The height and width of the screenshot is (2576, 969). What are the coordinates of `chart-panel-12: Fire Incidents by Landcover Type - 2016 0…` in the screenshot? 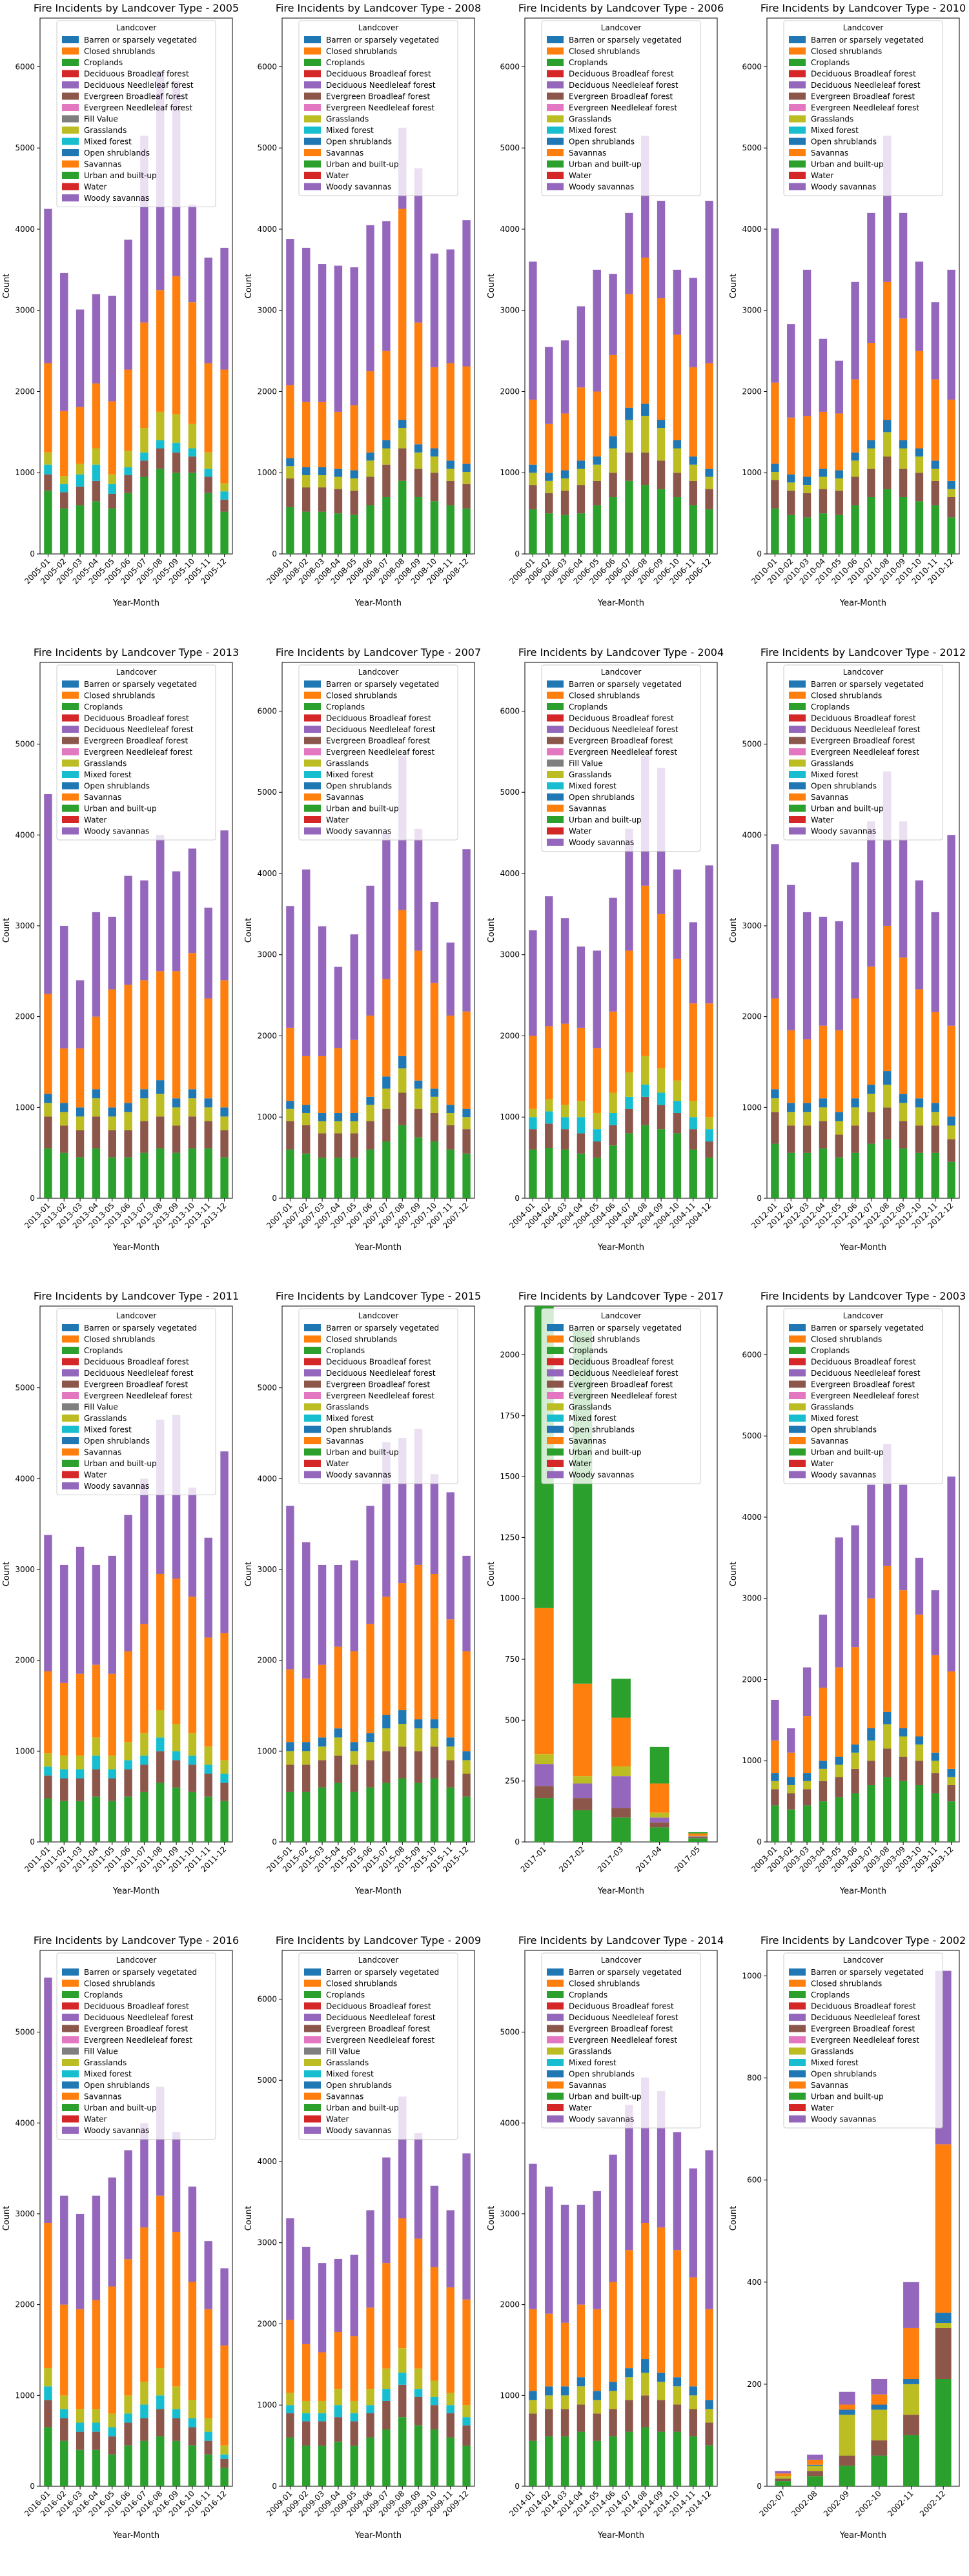 It's located at (121, 2254).